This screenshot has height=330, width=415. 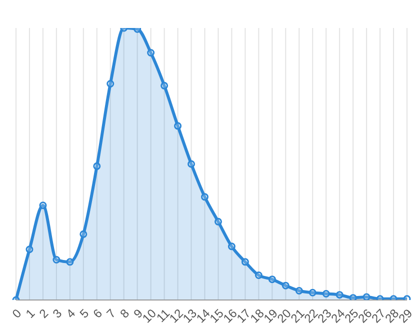 What do you see at coordinates (57, 313) in the screenshot?
I see `x-tick-label: 3` at bounding box center [57, 313].